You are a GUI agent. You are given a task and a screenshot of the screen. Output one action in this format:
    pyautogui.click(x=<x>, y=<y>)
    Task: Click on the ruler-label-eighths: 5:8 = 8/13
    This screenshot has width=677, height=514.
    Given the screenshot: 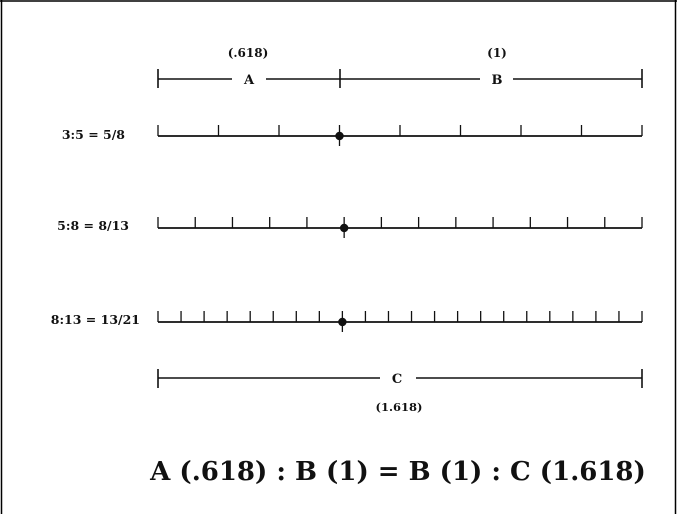 What is the action you would take?
    pyautogui.click(x=93, y=225)
    